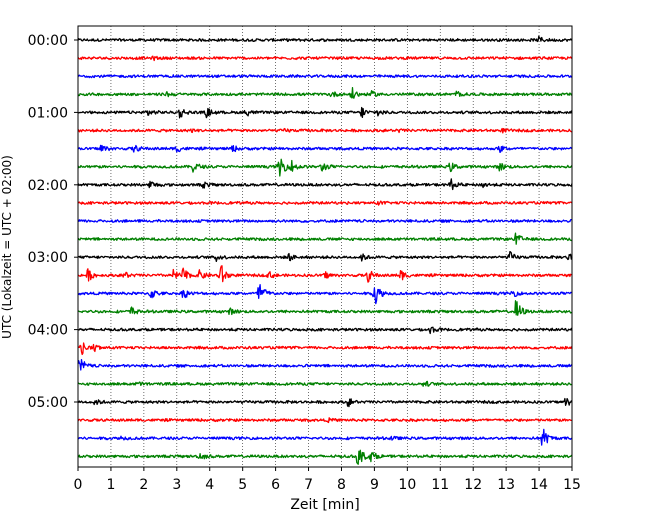  I want to click on y-tick-label-2: 02:00, so click(48, 186).